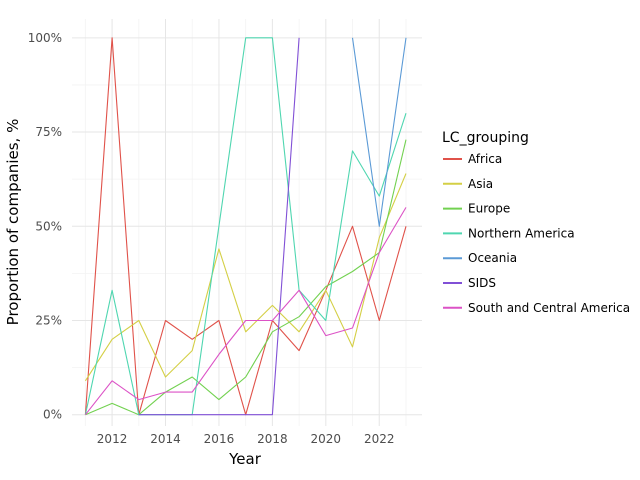 Image resolution: width=640 pixels, height=480 pixels. I want to click on legend-label: Europe, so click(489, 209).